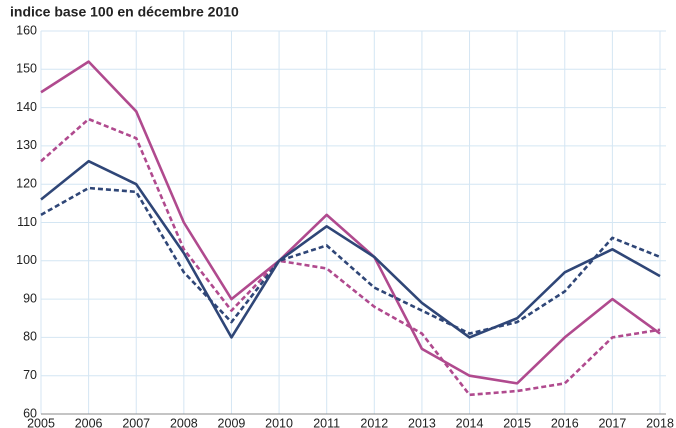 The image size is (676, 428). Describe the element at coordinates (326, 422) in the screenshot. I see `x-tick-label: 2011` at that location.